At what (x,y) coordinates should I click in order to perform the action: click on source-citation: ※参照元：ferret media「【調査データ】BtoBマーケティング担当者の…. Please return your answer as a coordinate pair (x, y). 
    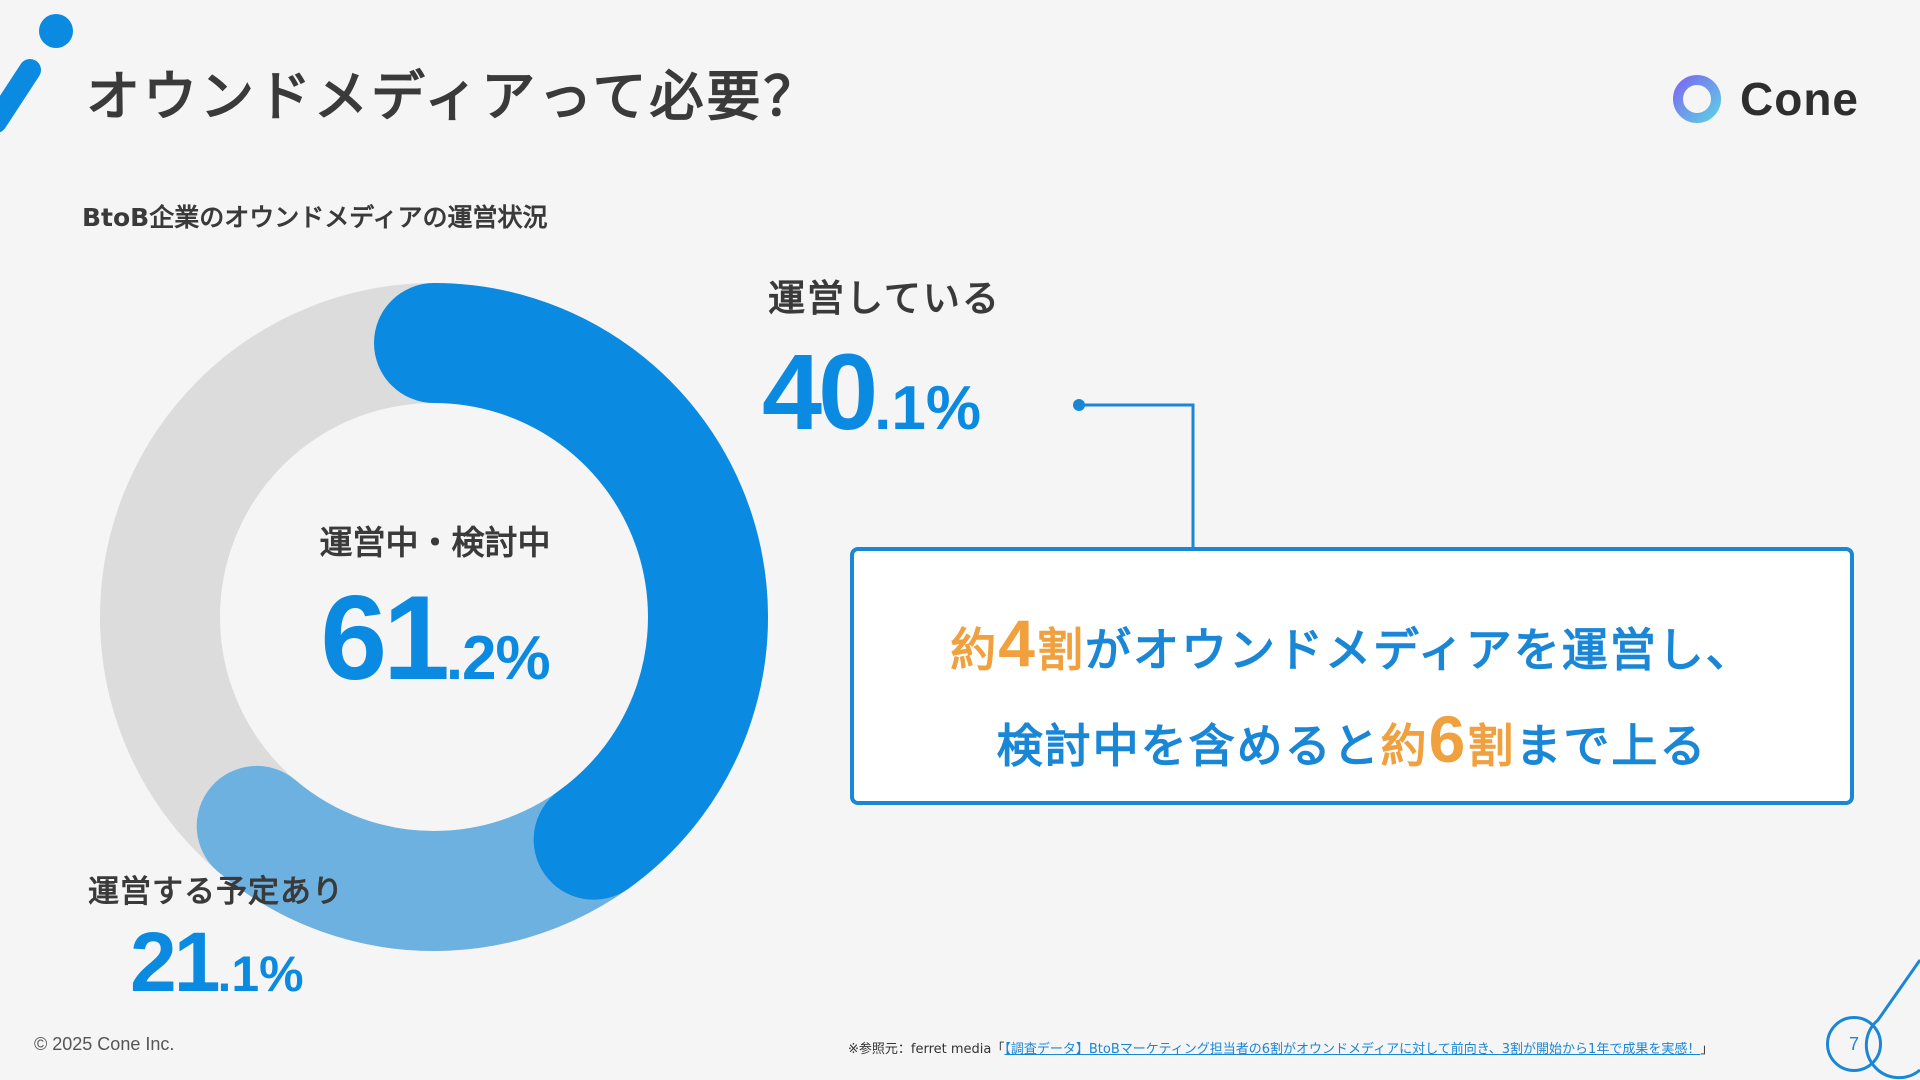
    Looking at the image, I should click on (1280, 1047).